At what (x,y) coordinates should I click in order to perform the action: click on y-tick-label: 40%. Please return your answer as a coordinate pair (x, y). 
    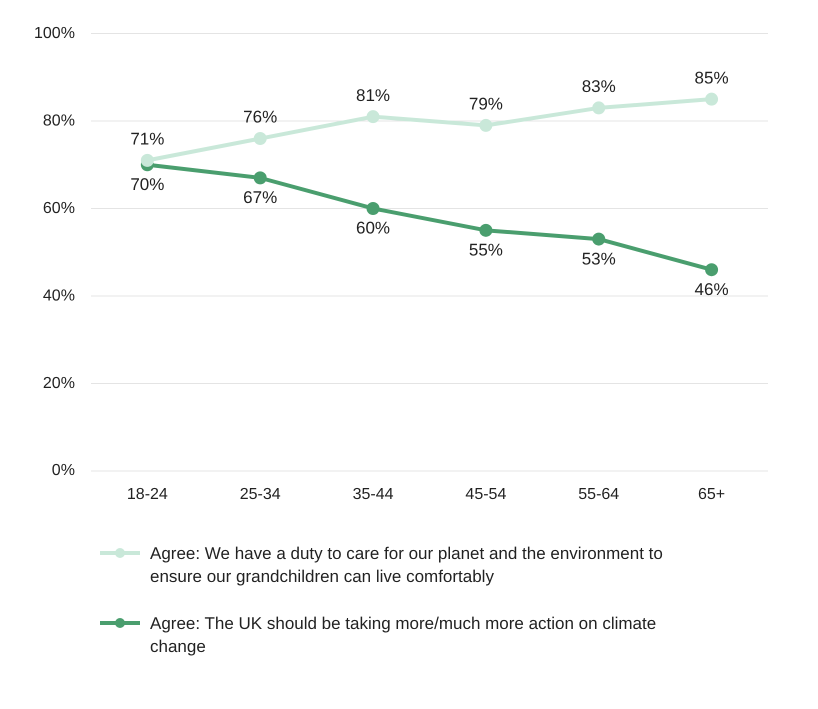
    Looking at the image, I should click on (58, 295).